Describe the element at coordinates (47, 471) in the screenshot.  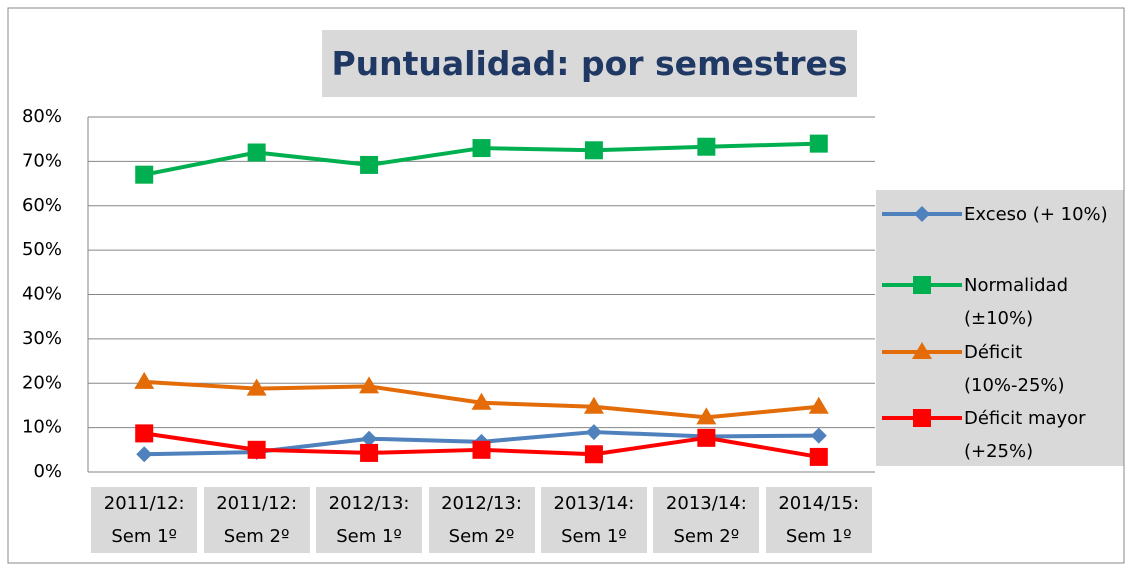
I see `y-tick-label: 0%` at that location.